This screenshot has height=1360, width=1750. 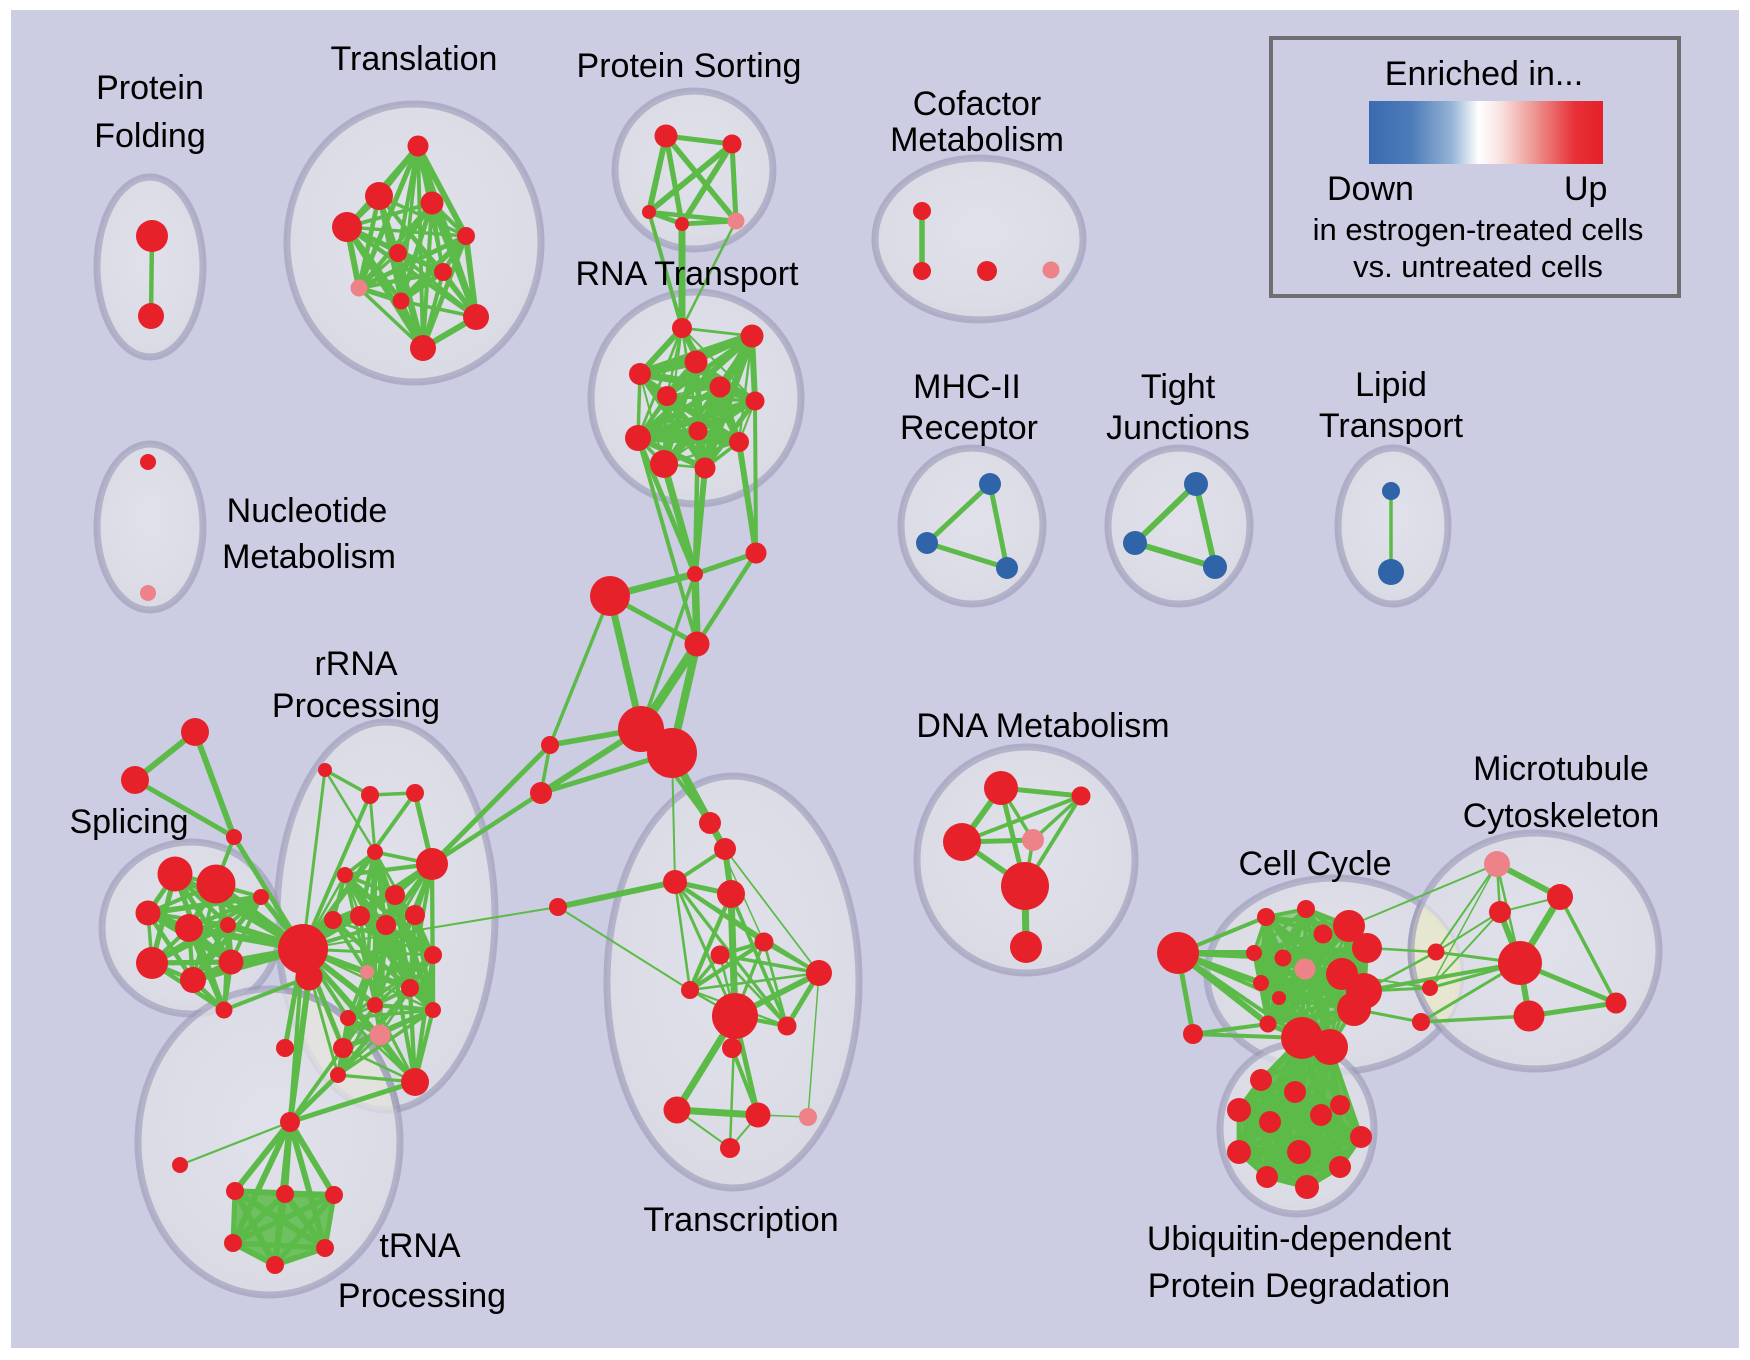 I want to click on svg-text: rRNA, so click(x=355, y=664).